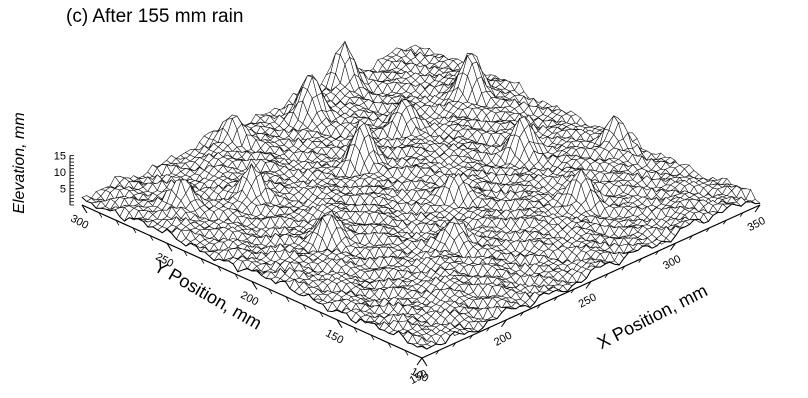 The width and height of the screenshot is (808, 398). Describe the element at coordinates (154, 17) in the screenshot. I see `chart-title: (c) After 155 mm rain` at that location.